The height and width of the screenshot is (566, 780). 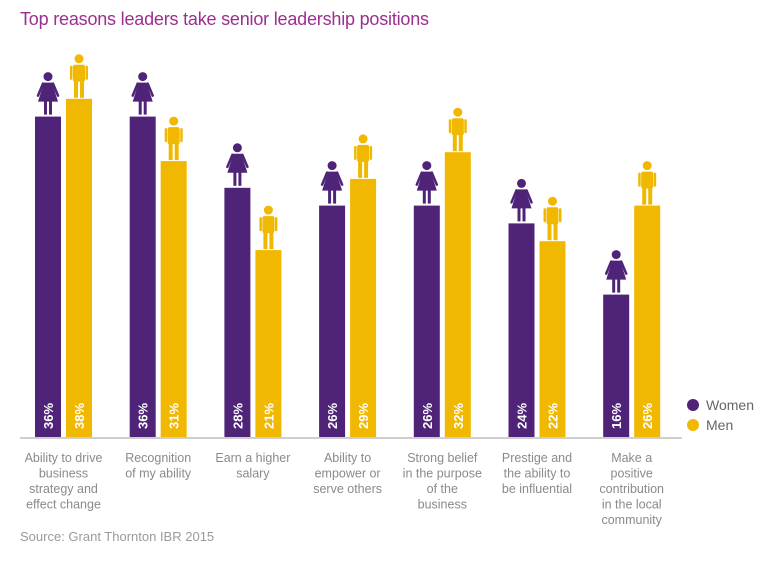 What do you see at coordinates (719, 425) in the screenshot?
I see `legend-label: Men` at bounding box center [719, 425].